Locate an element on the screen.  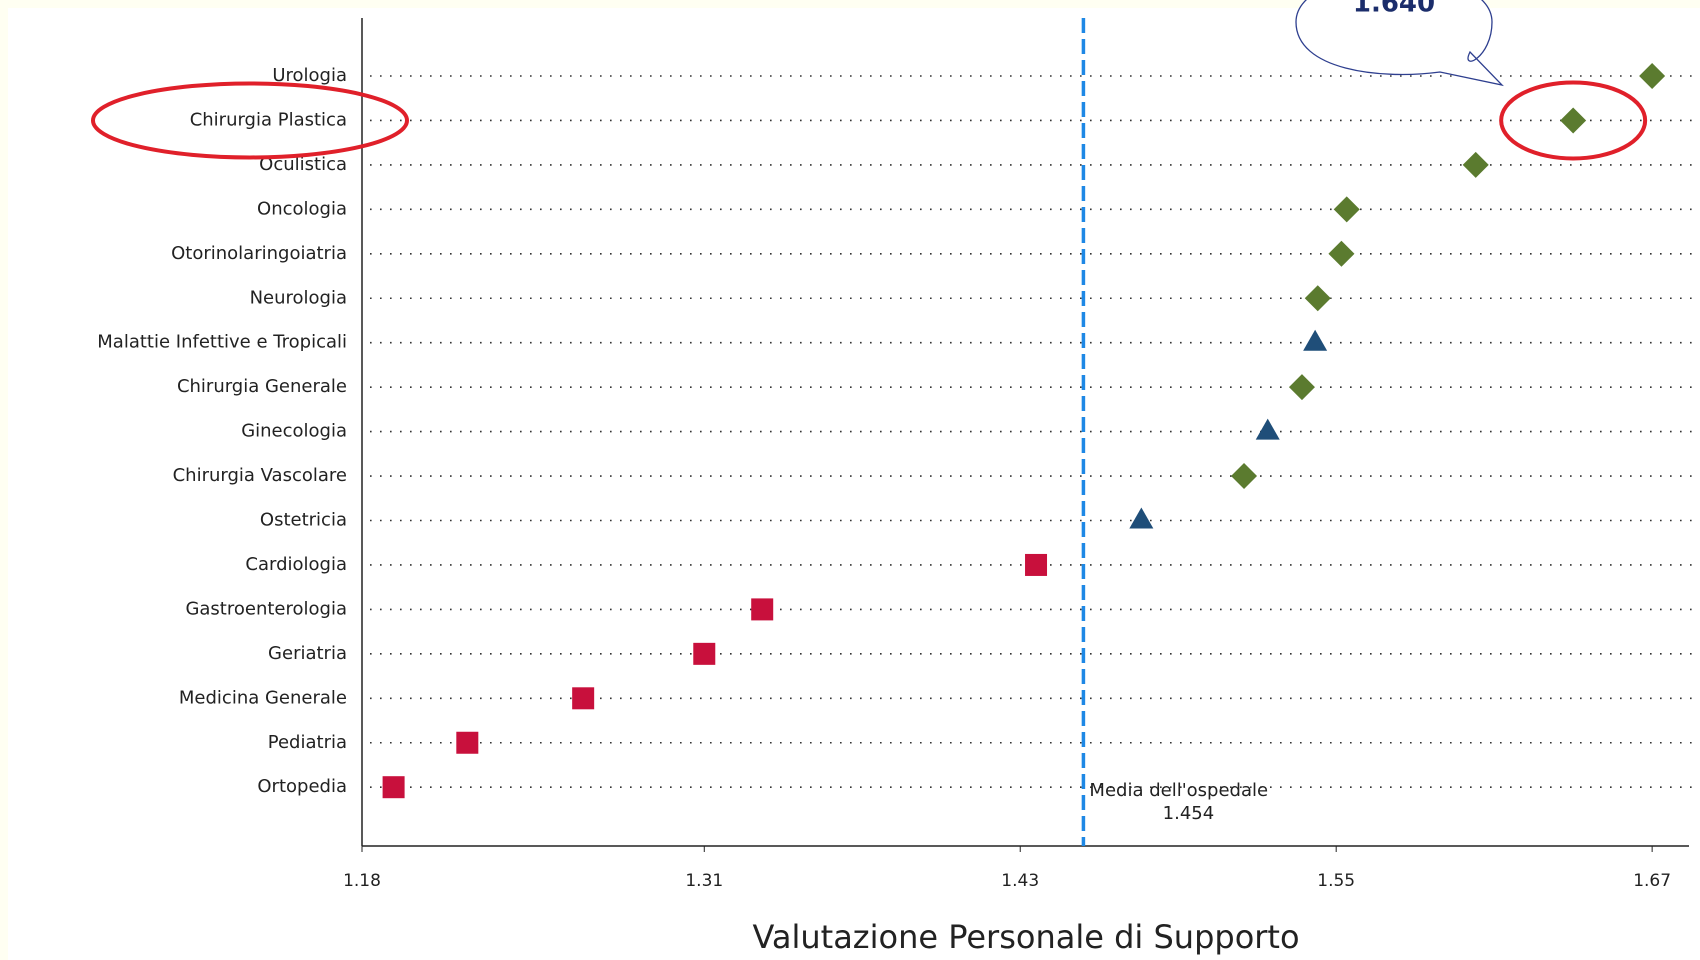
y-tick-label: Pediatria is located at coordinates (307, 742).